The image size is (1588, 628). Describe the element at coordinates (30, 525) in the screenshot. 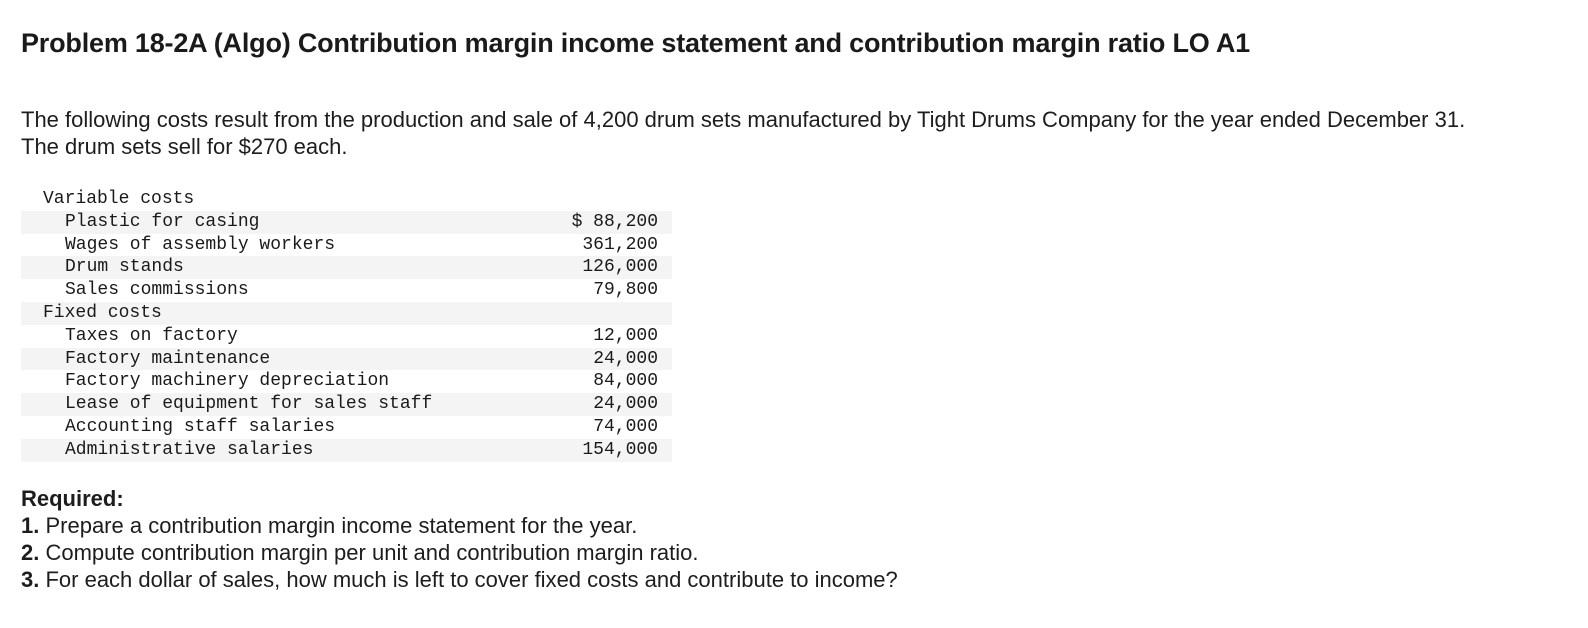

I see `item-number: 1.` at that location.